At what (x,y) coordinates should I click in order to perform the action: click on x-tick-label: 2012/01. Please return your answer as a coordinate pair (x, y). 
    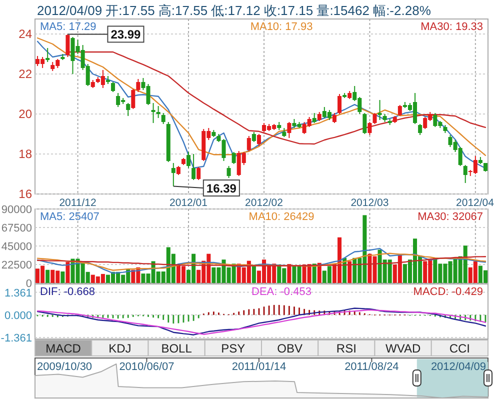
    Looking at the image, I should click on (189, 203).